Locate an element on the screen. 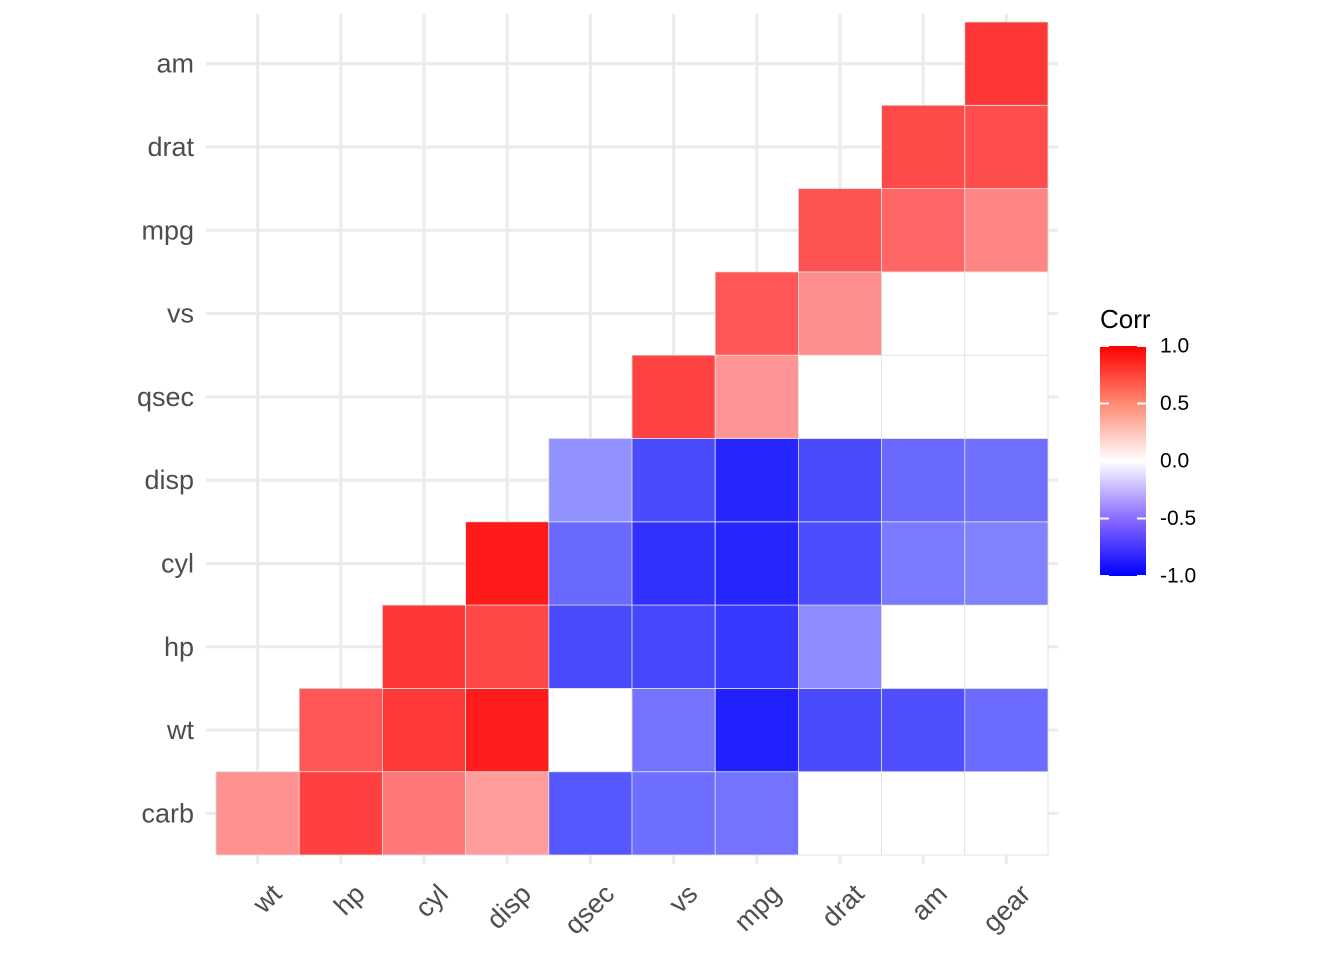 The height and width of the screenshot is (960, 1344). cell-qsec-vs is located at coordinates (673, 396).